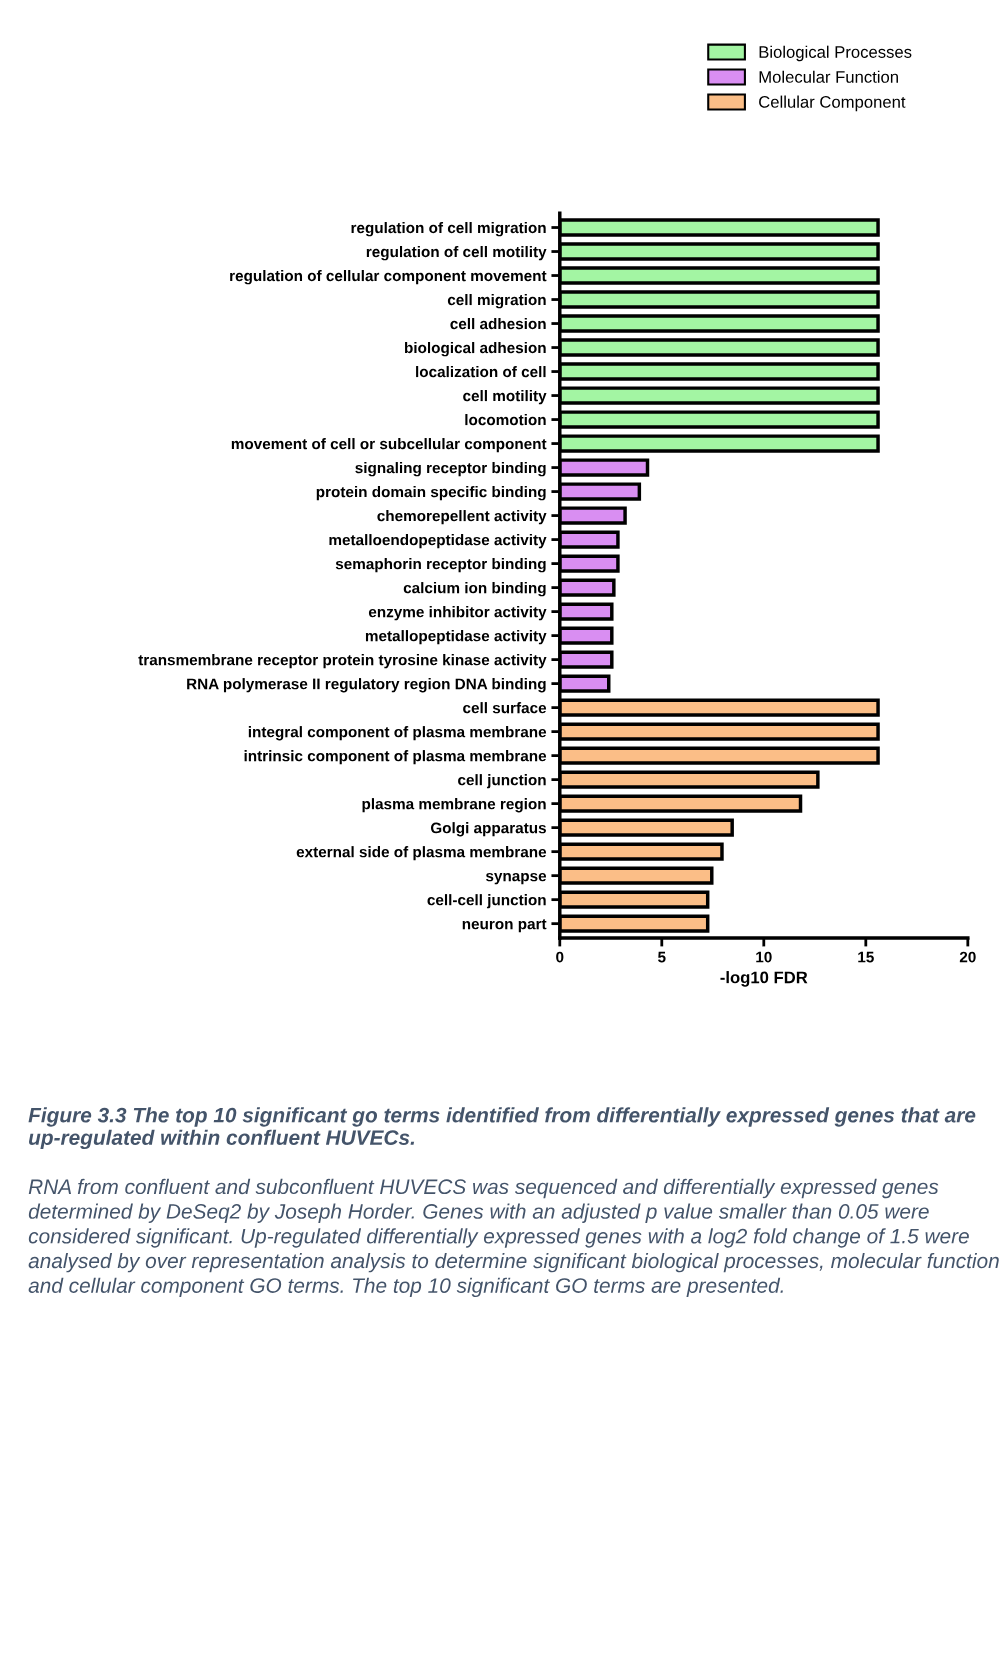 The image size is (1005, 1665). What do you see at coordinates (421, 853) in the screenshot?
I see `y-tick-label: external side of plasma membrane` at bounding box center [421, 853].